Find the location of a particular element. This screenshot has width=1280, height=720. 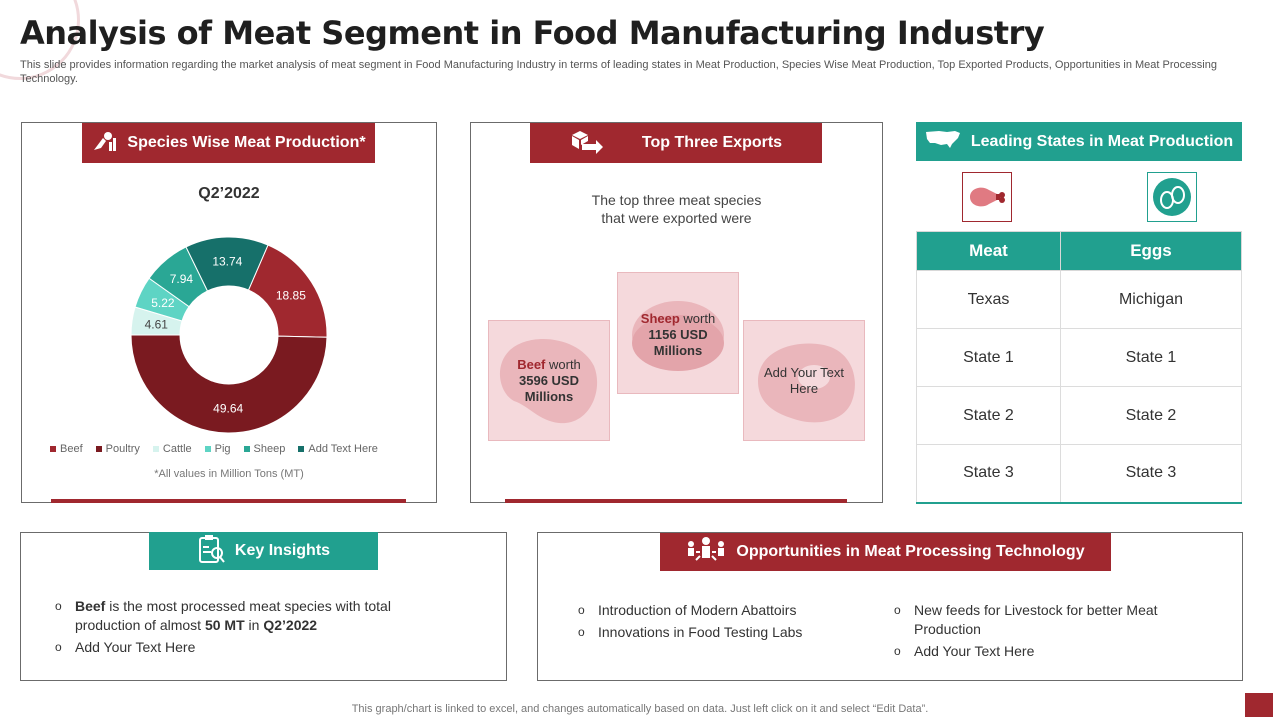

states-heading: Leading States in Meat Production is located at coordinates (1079, 141).